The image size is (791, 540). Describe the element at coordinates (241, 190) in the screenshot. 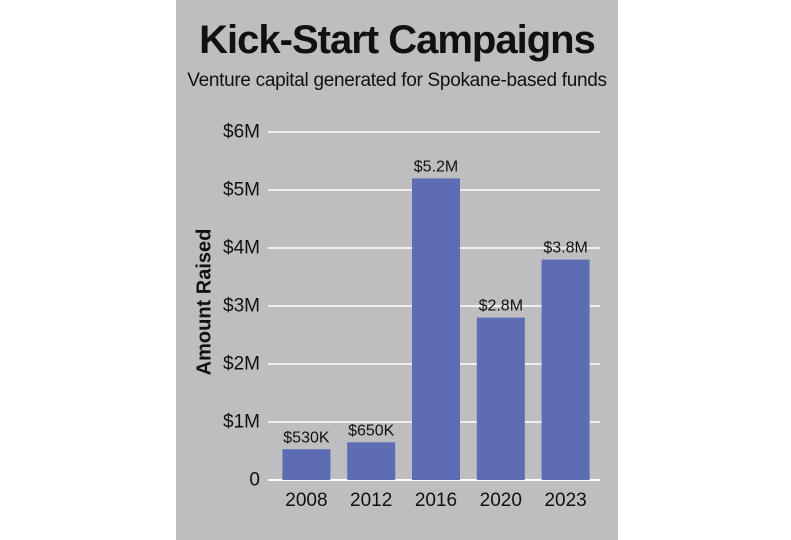

I see `y-tick-label: $5M` at that location.